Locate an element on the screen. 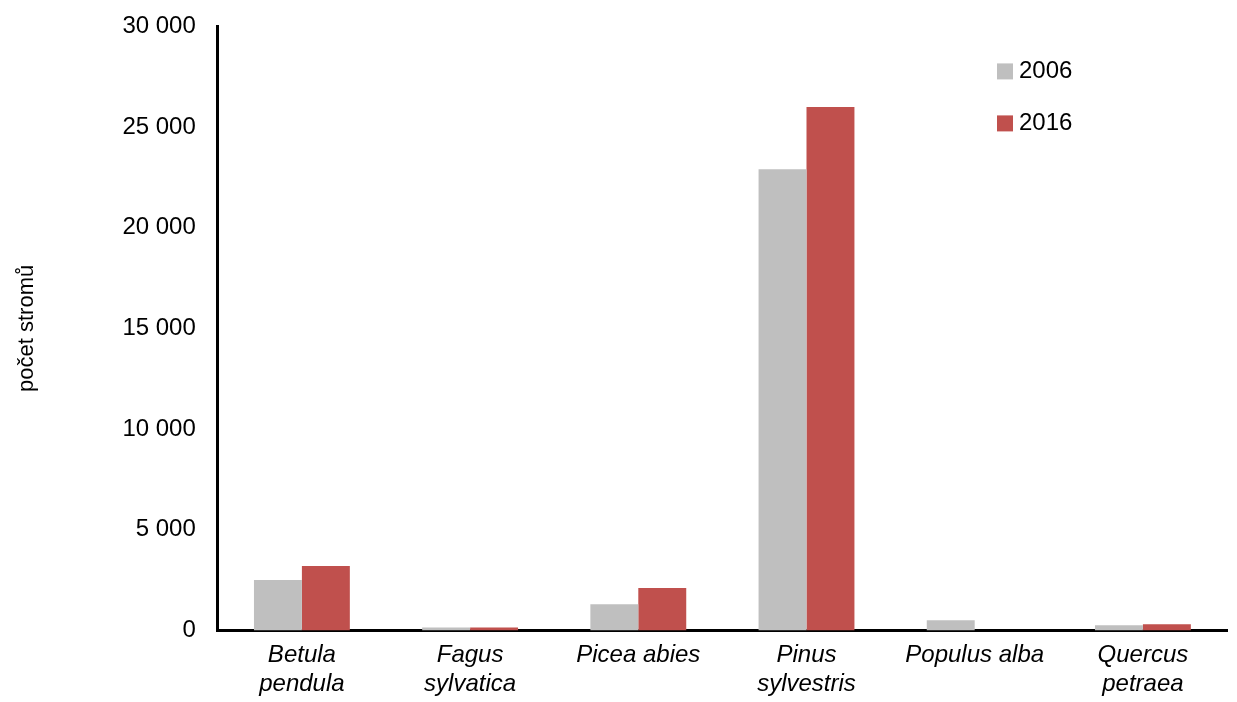 The height and width of the screenshot is (702, 1237). y-tick-label: 30 000 is located at coordinates (159, 25).